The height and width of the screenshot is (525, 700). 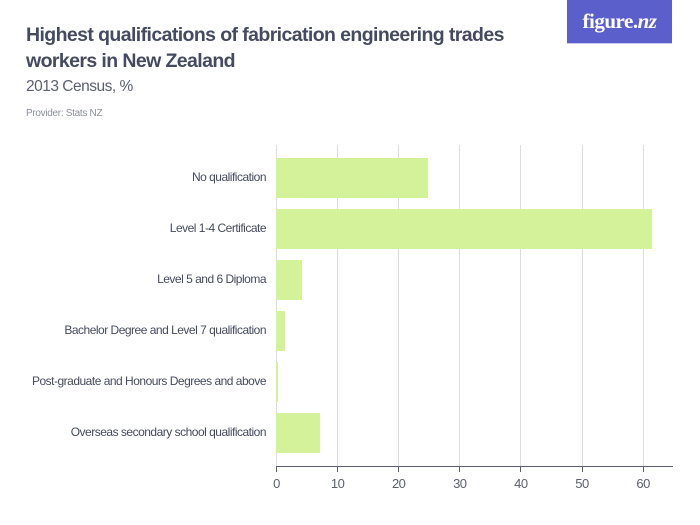 What do you see at coordinates (460, 483) in the screenshot?
I see `x-tick-label: 30` at bounding box center [460, 483].